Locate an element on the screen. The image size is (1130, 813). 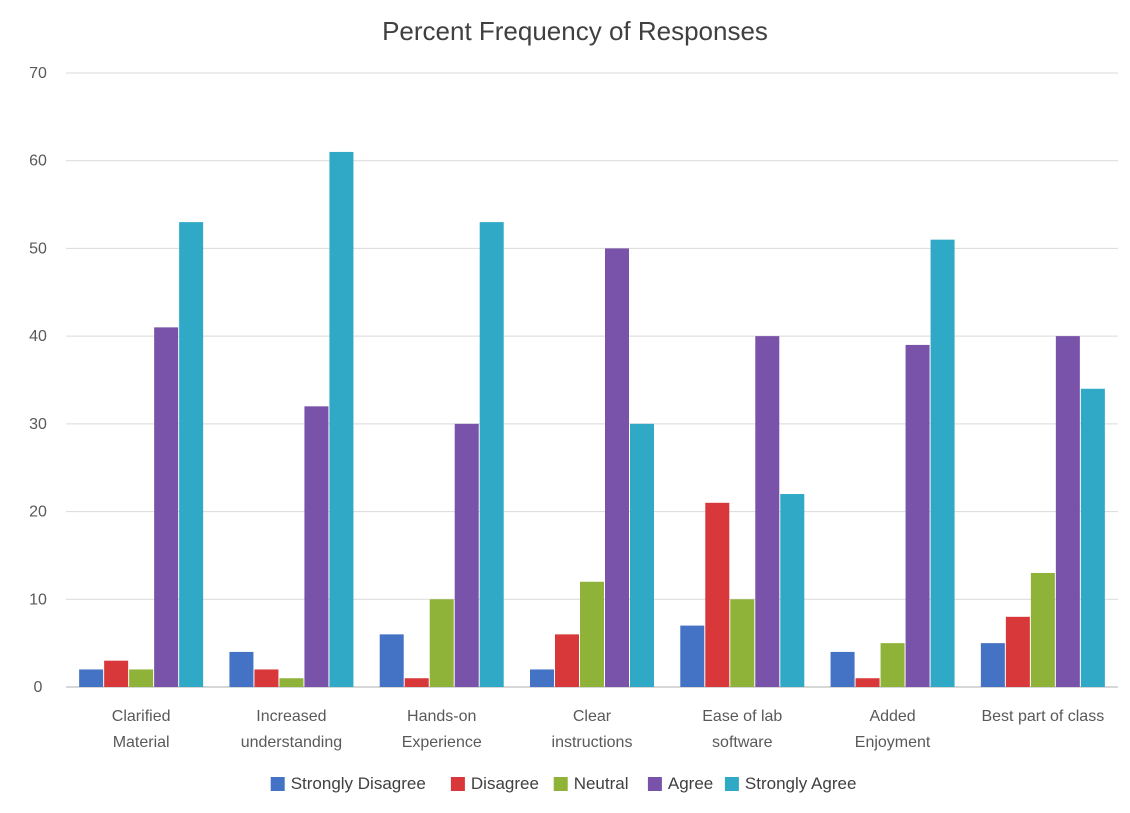
category-label: Enjoyment is located at coordinates (893, 742).